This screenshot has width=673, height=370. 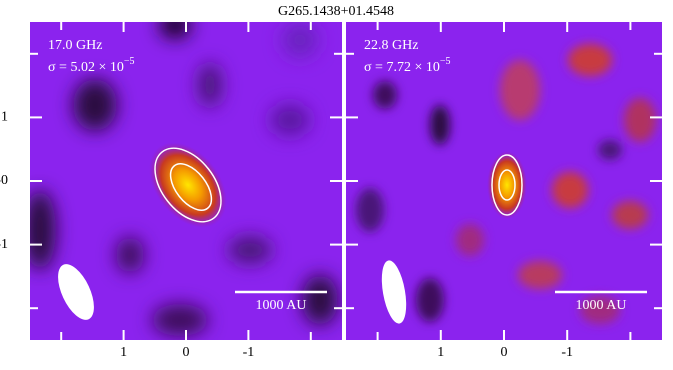 I want to click on y-tick-label: -0, so click(x=4, y=180).